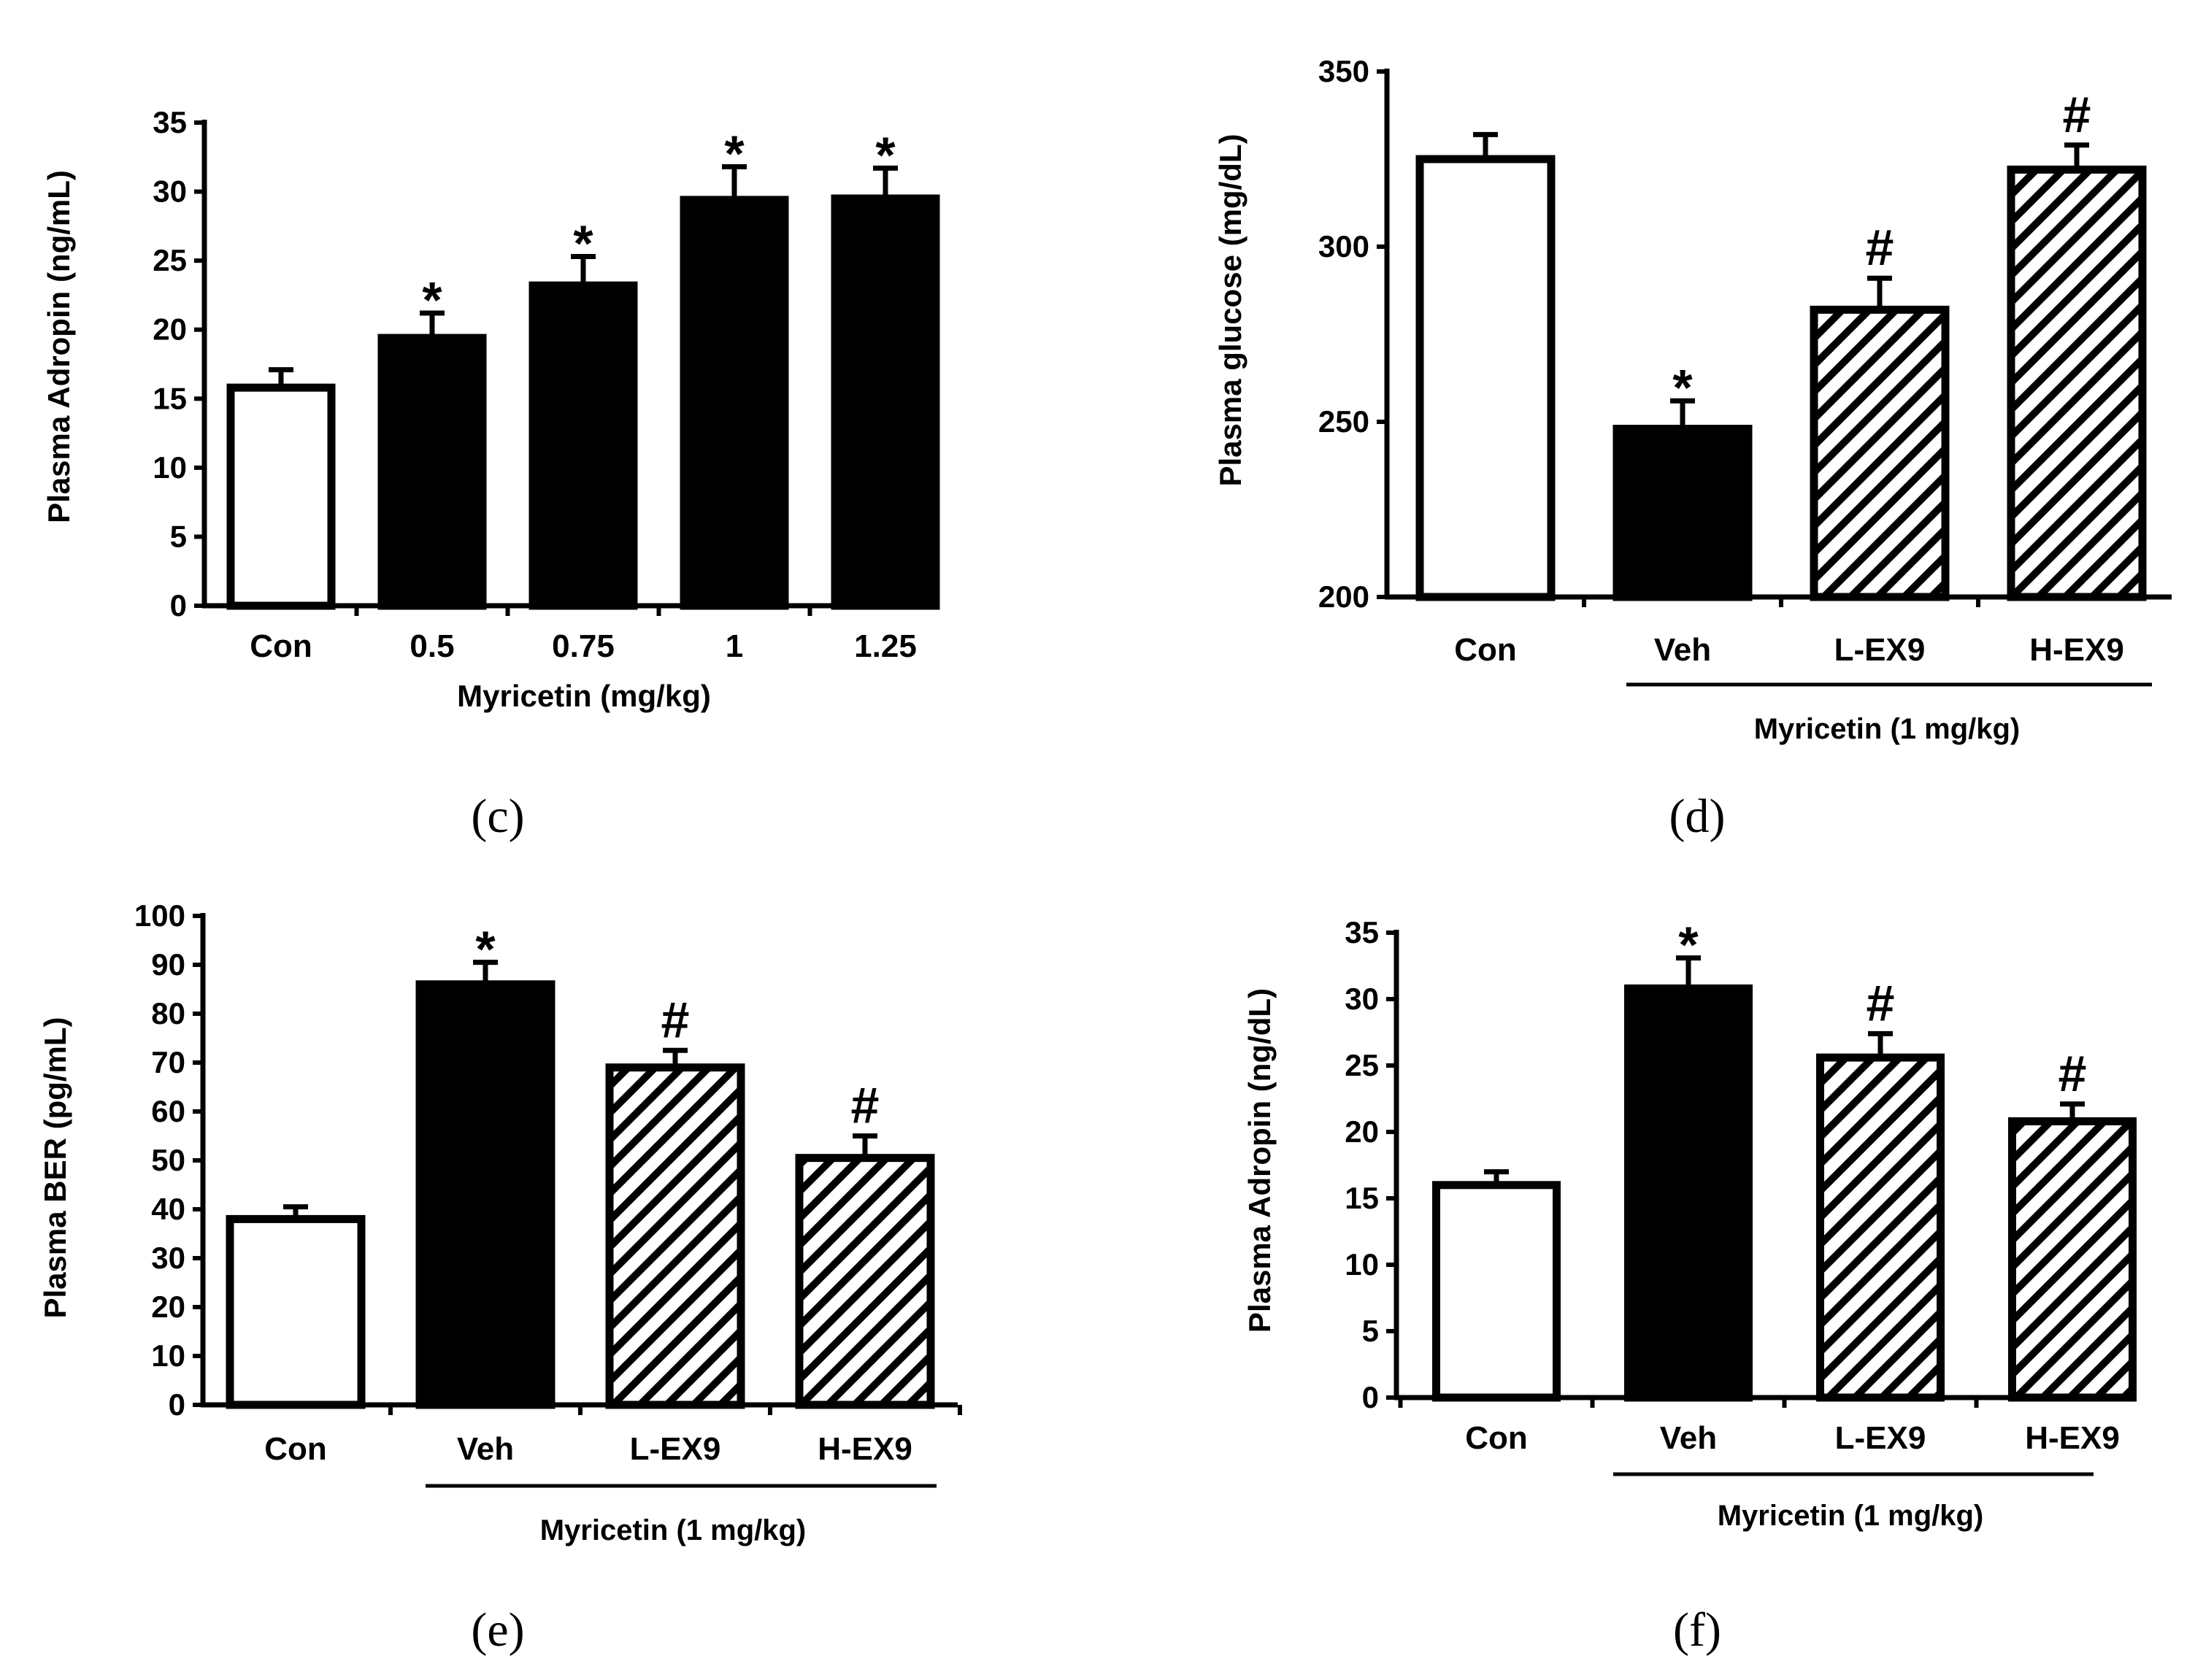  I want to click on panel-e-y-tick-label: 60, so click(168, 1111).